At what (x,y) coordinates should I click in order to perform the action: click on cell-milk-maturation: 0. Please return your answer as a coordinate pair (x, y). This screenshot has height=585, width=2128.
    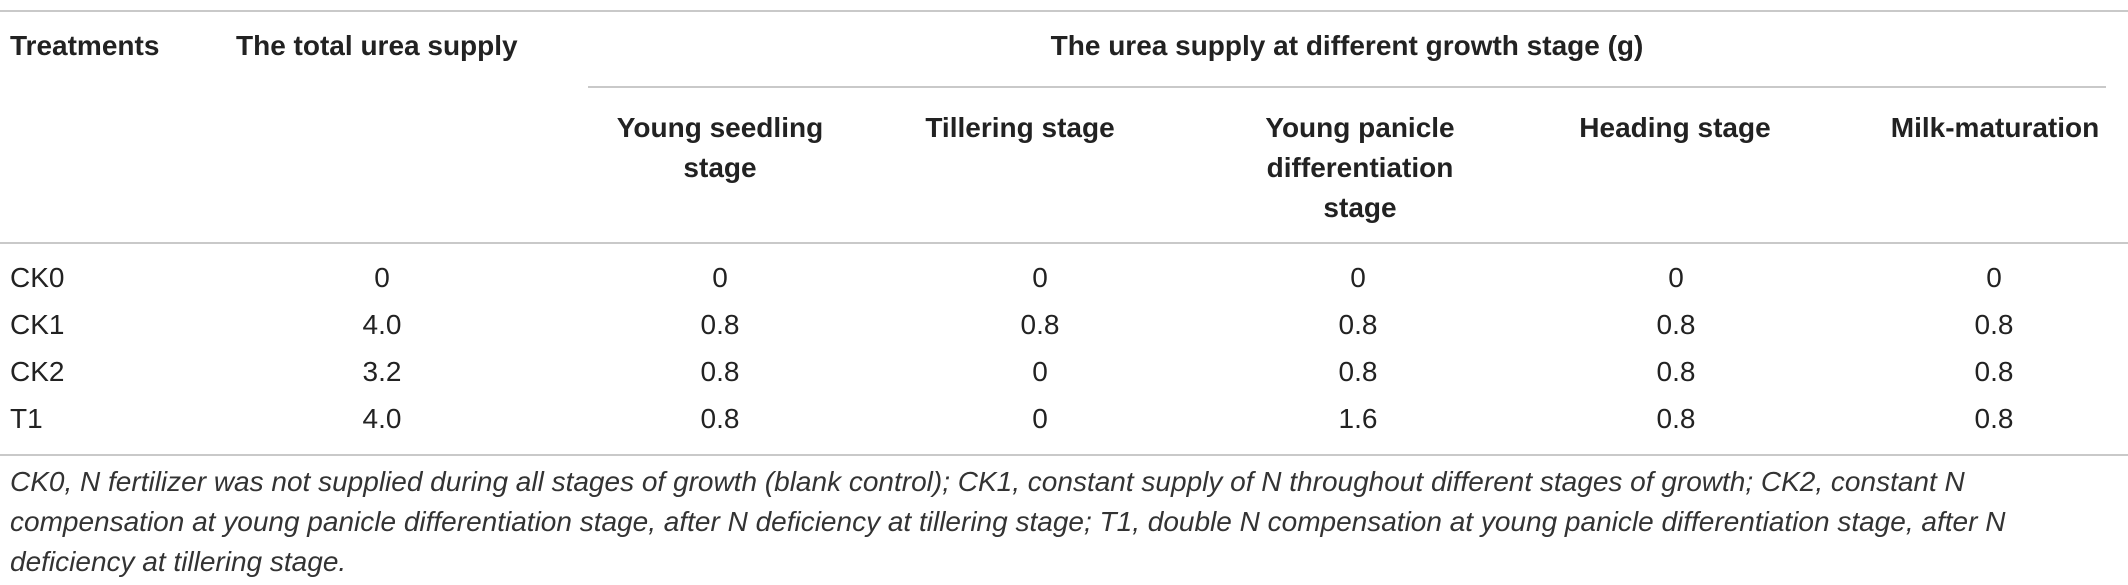
    Looking at the image, I should click on (1994, 277).